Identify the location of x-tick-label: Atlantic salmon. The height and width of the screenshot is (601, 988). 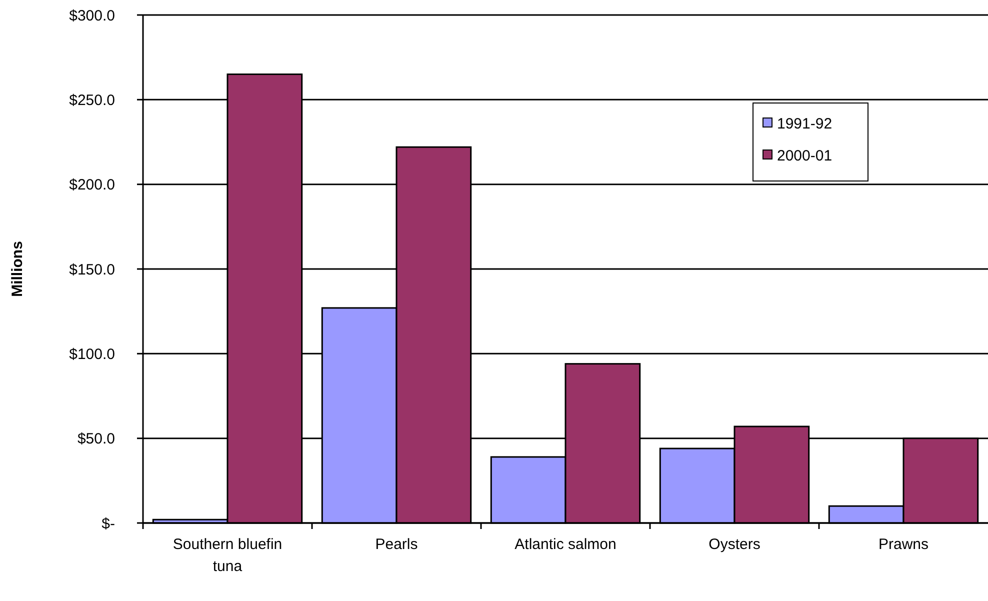
(565, 544).